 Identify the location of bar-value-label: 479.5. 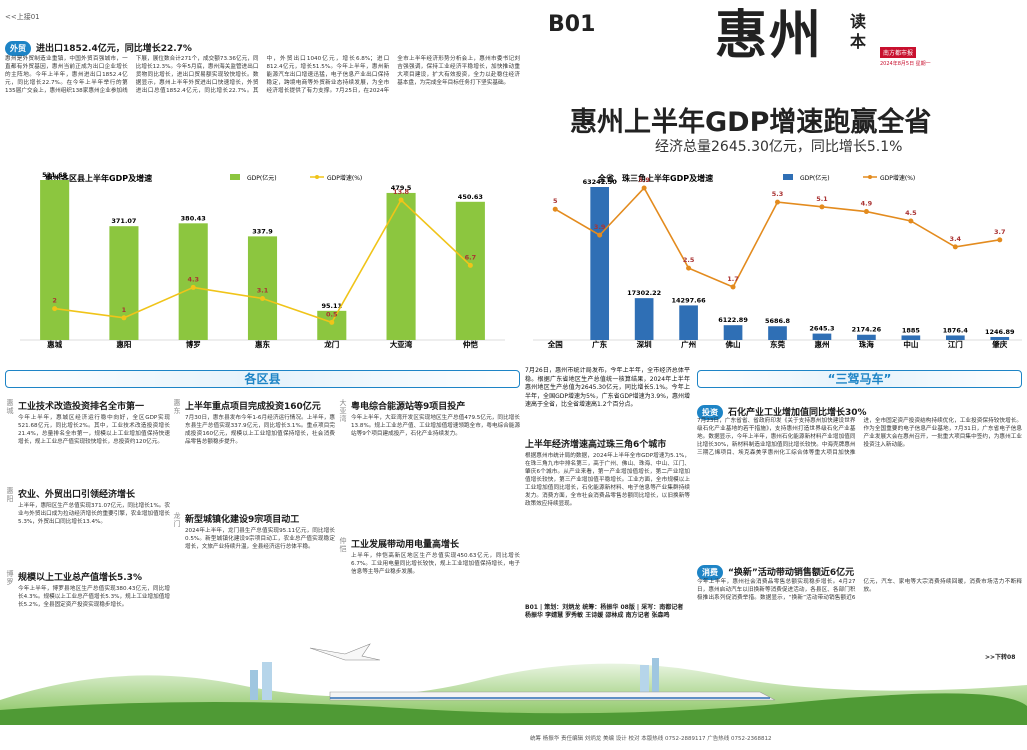
(401, 188).